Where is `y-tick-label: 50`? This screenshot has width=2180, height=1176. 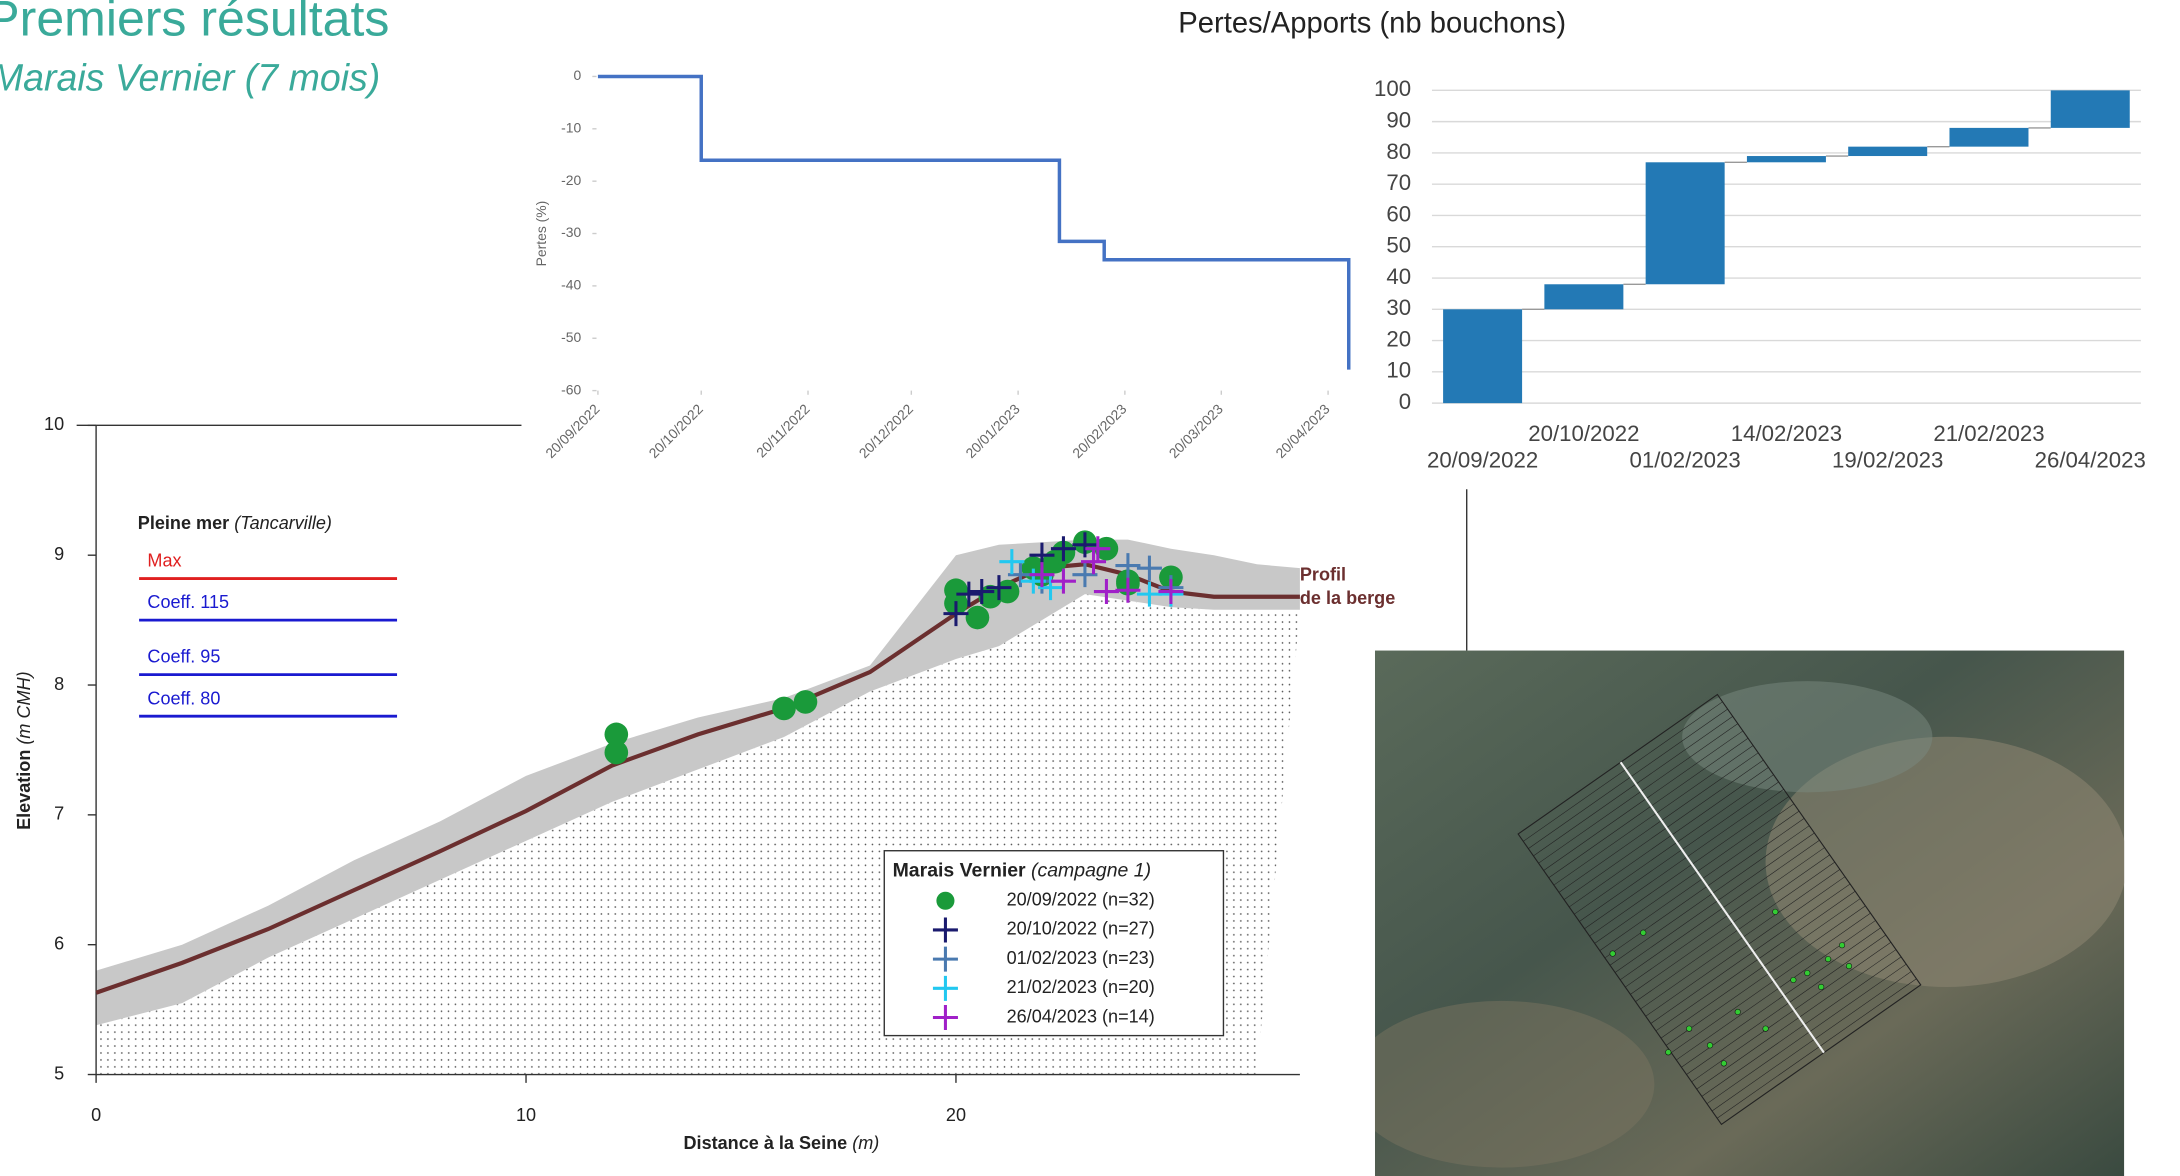
y-tick-label: 50 is located at coordinates (1398, 245).